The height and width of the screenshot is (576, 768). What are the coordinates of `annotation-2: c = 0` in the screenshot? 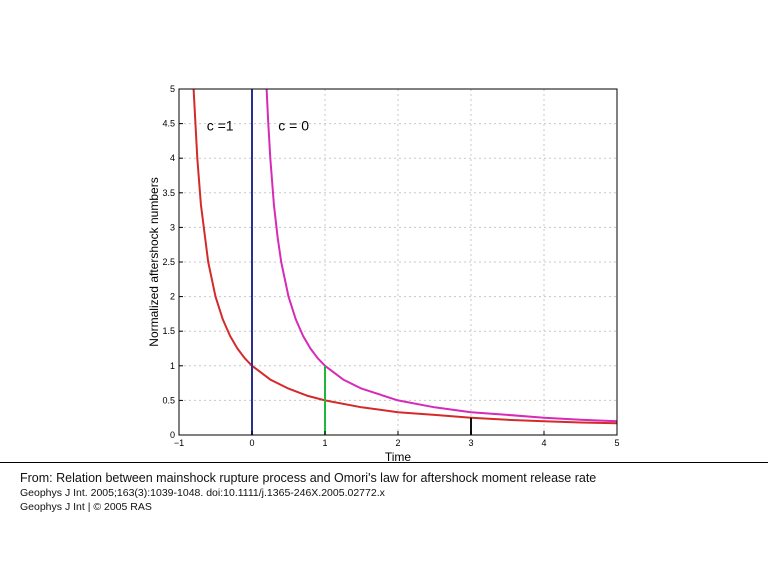 It's located at (293, 126).